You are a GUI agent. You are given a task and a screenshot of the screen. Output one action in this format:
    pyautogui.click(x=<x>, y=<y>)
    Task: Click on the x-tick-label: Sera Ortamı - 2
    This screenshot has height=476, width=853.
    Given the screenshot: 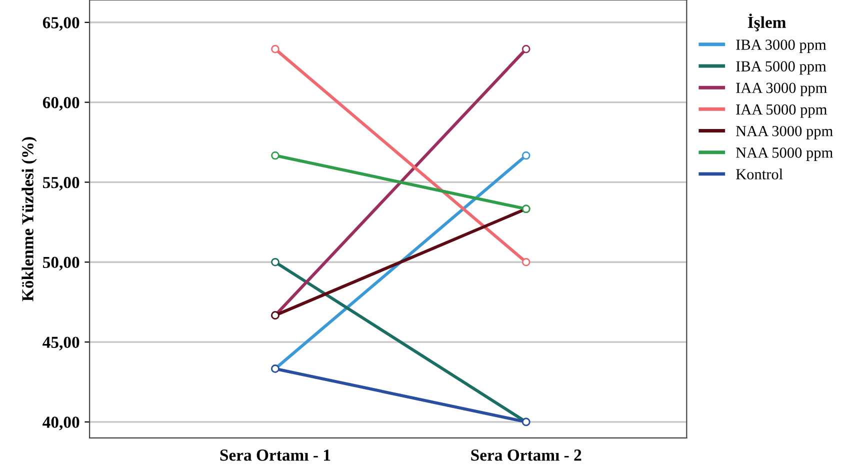 What is the action you would take?
    pyautogui.click(x=526, y=455)
    